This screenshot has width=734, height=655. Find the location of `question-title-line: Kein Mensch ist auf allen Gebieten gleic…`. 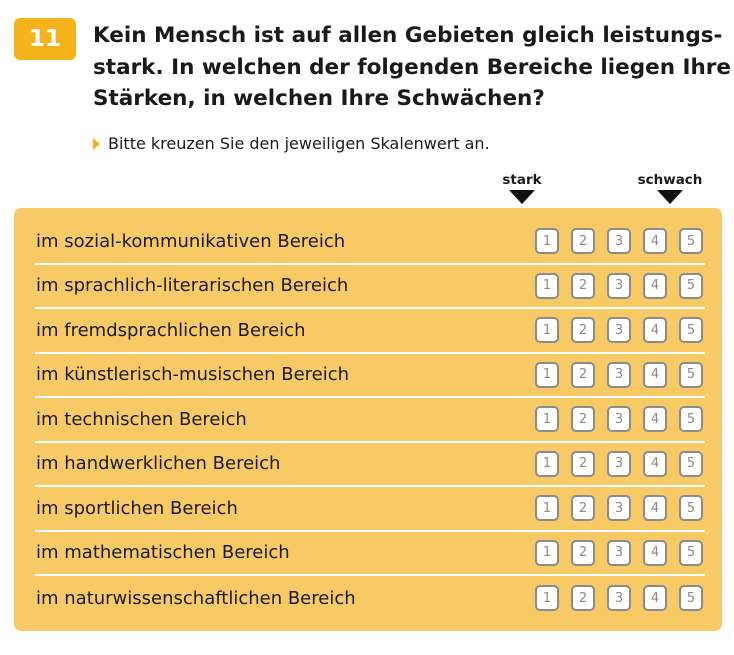

question-title-line: Kein Mensch ist auf allen Gebieten gleic… is located at coordinates (408, 35).